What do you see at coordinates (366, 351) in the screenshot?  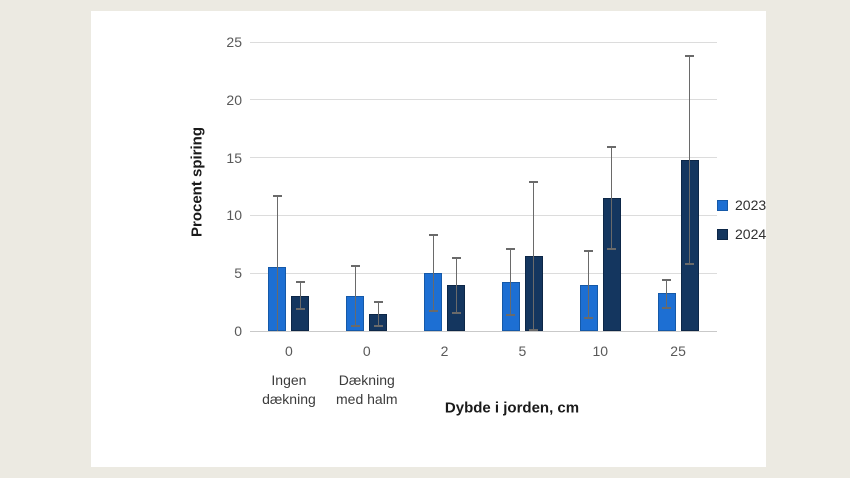 I see `x-tick-label-2: 0` at bounding box center [366, 351].